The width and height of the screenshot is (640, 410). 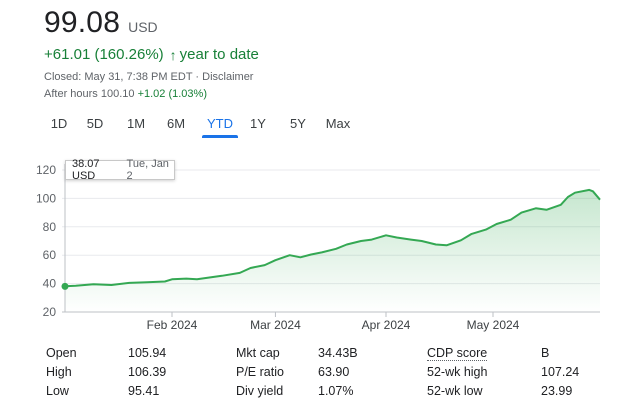 I want to click on after-hours-change: +1.02 (1.03%), so click(x=172, y=94).